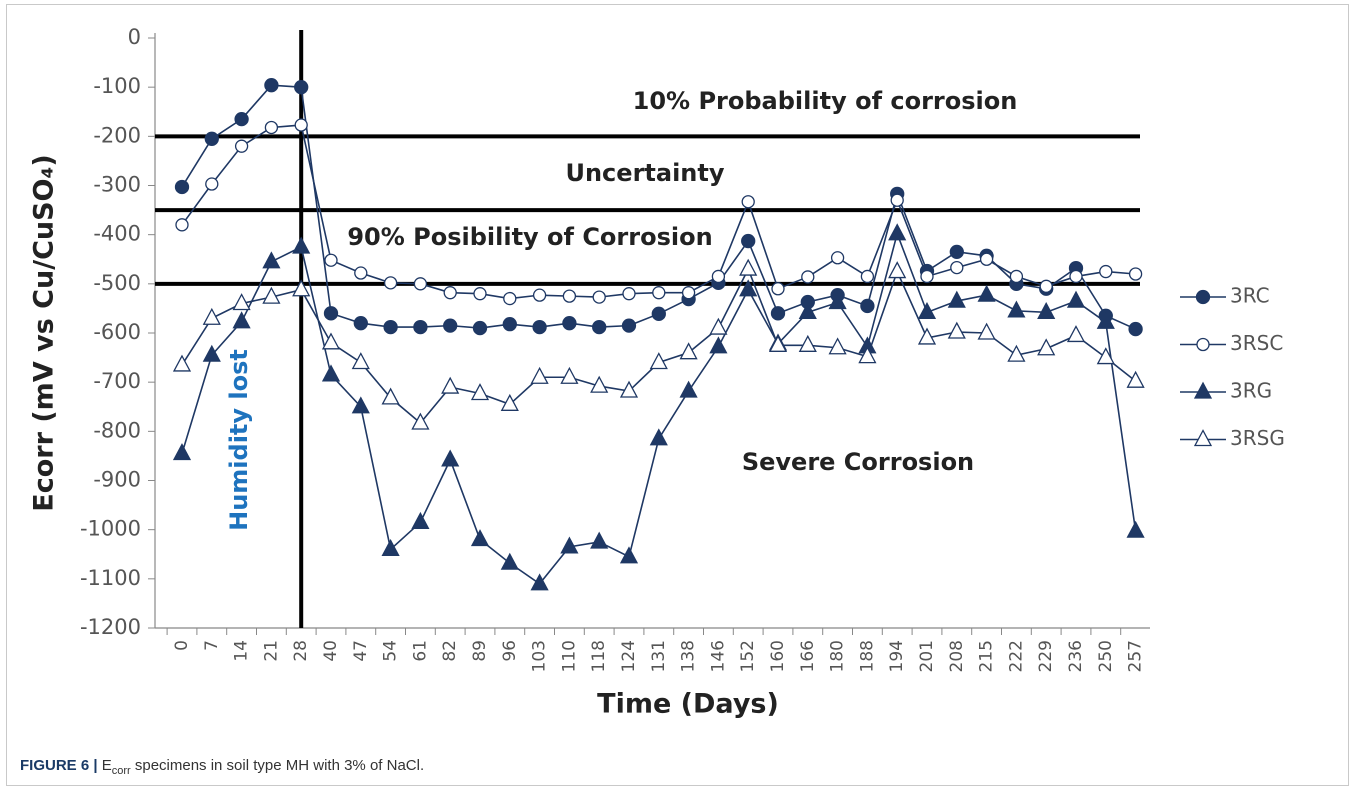 The width and height of the screenshot is (1357, 792). I want to click on x-tick-label: 21, so click(271, 651).